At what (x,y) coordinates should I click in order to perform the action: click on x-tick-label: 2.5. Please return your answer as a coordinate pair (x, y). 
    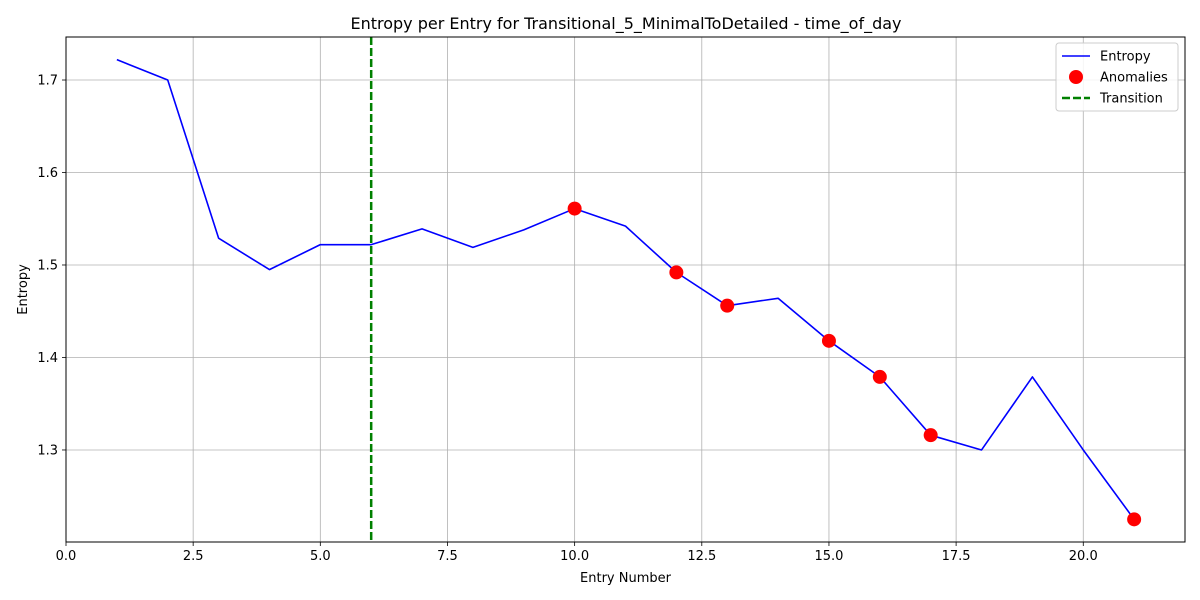
    Looking at the image, I should click on (193, 556).